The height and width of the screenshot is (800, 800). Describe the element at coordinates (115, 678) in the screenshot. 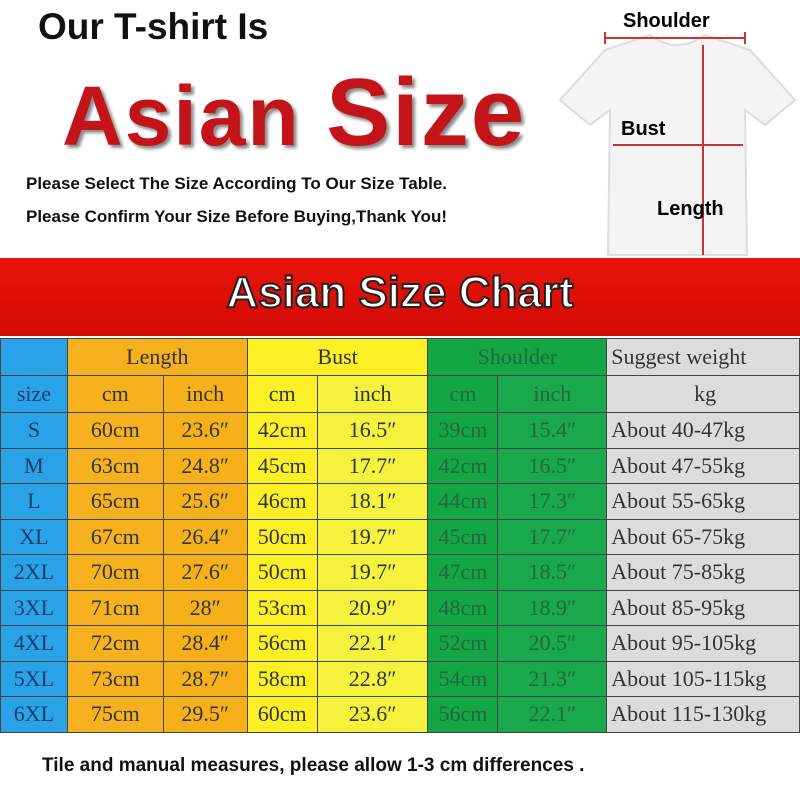

I see `table-cell: 73cm` at that location.